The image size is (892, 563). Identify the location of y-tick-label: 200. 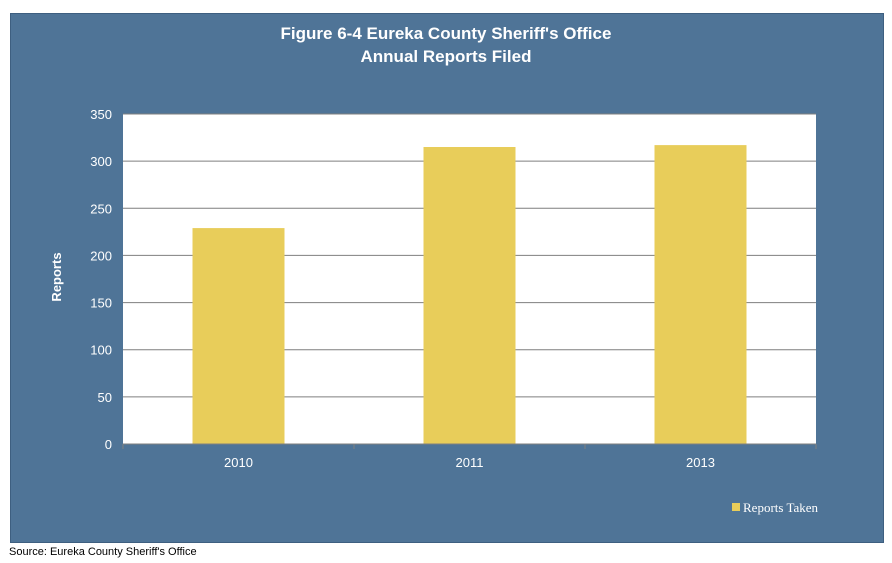
(101, 255).